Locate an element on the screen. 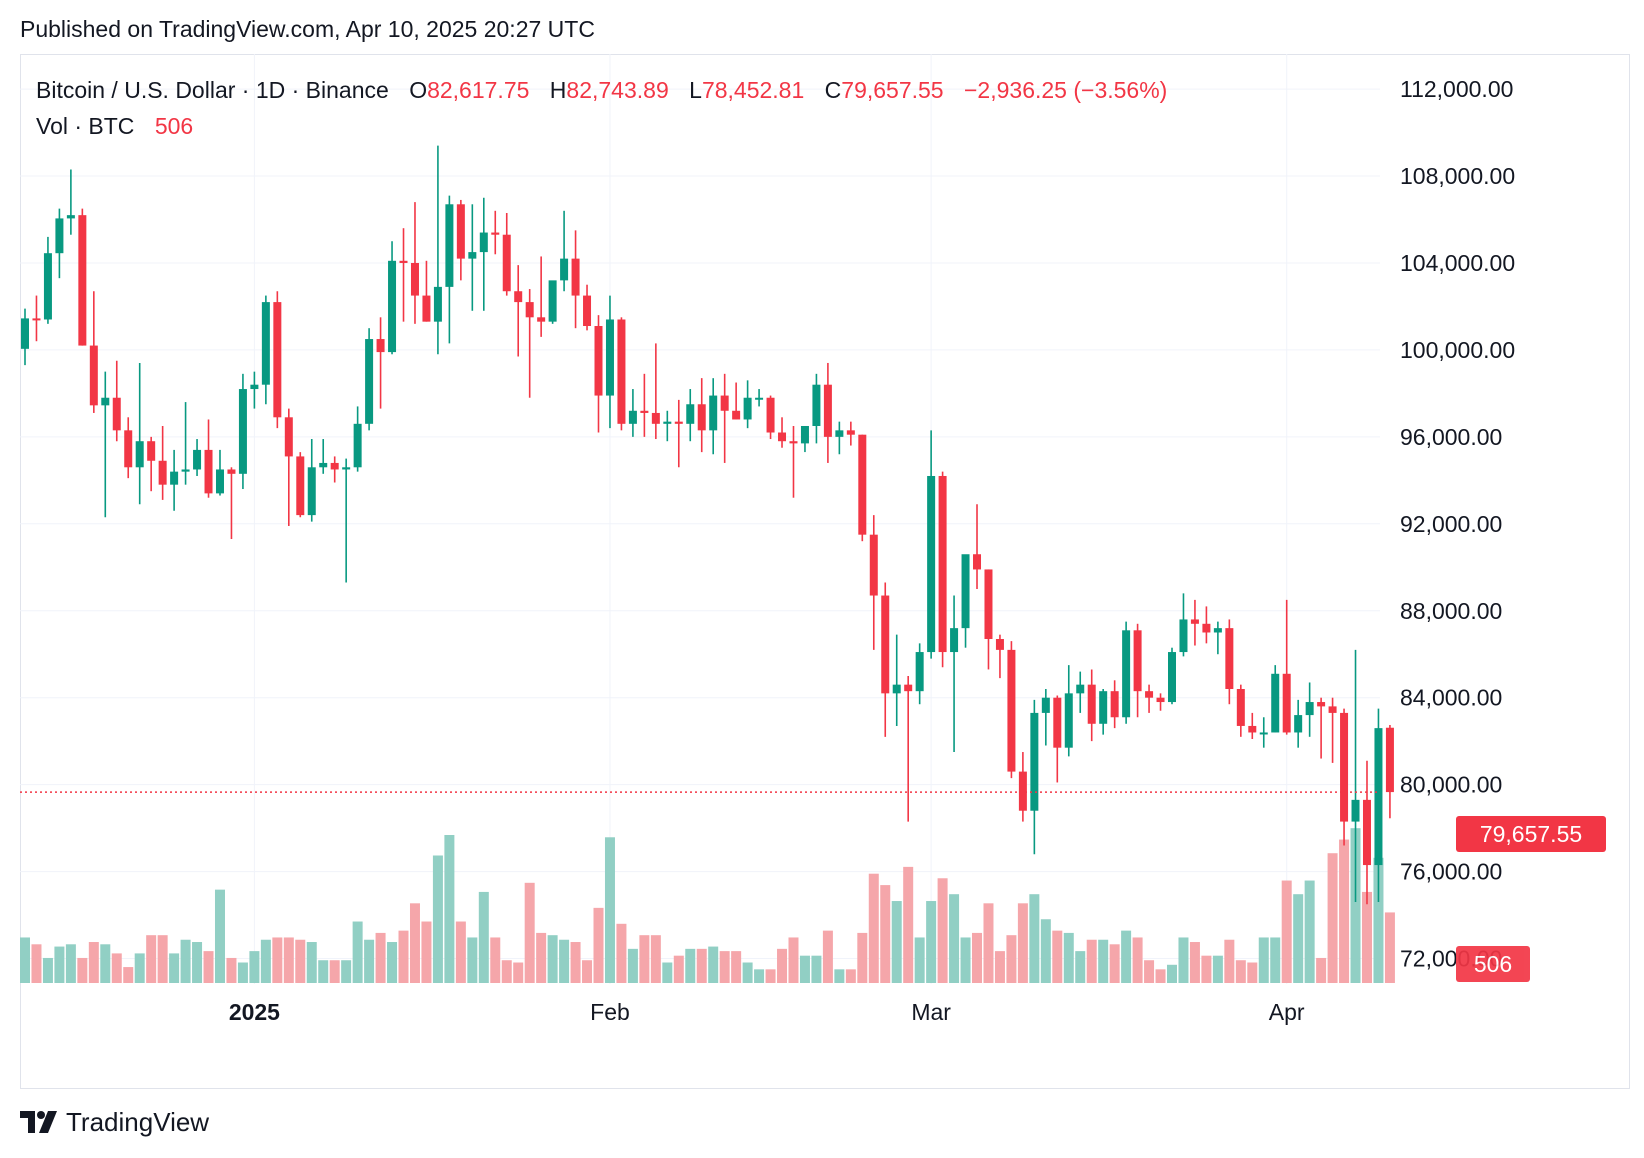 The image size is (1644, 1158). symbol-title: Bitcoin / U.S. Dollar · 1D · Binance is located at coordinates (212, 90).